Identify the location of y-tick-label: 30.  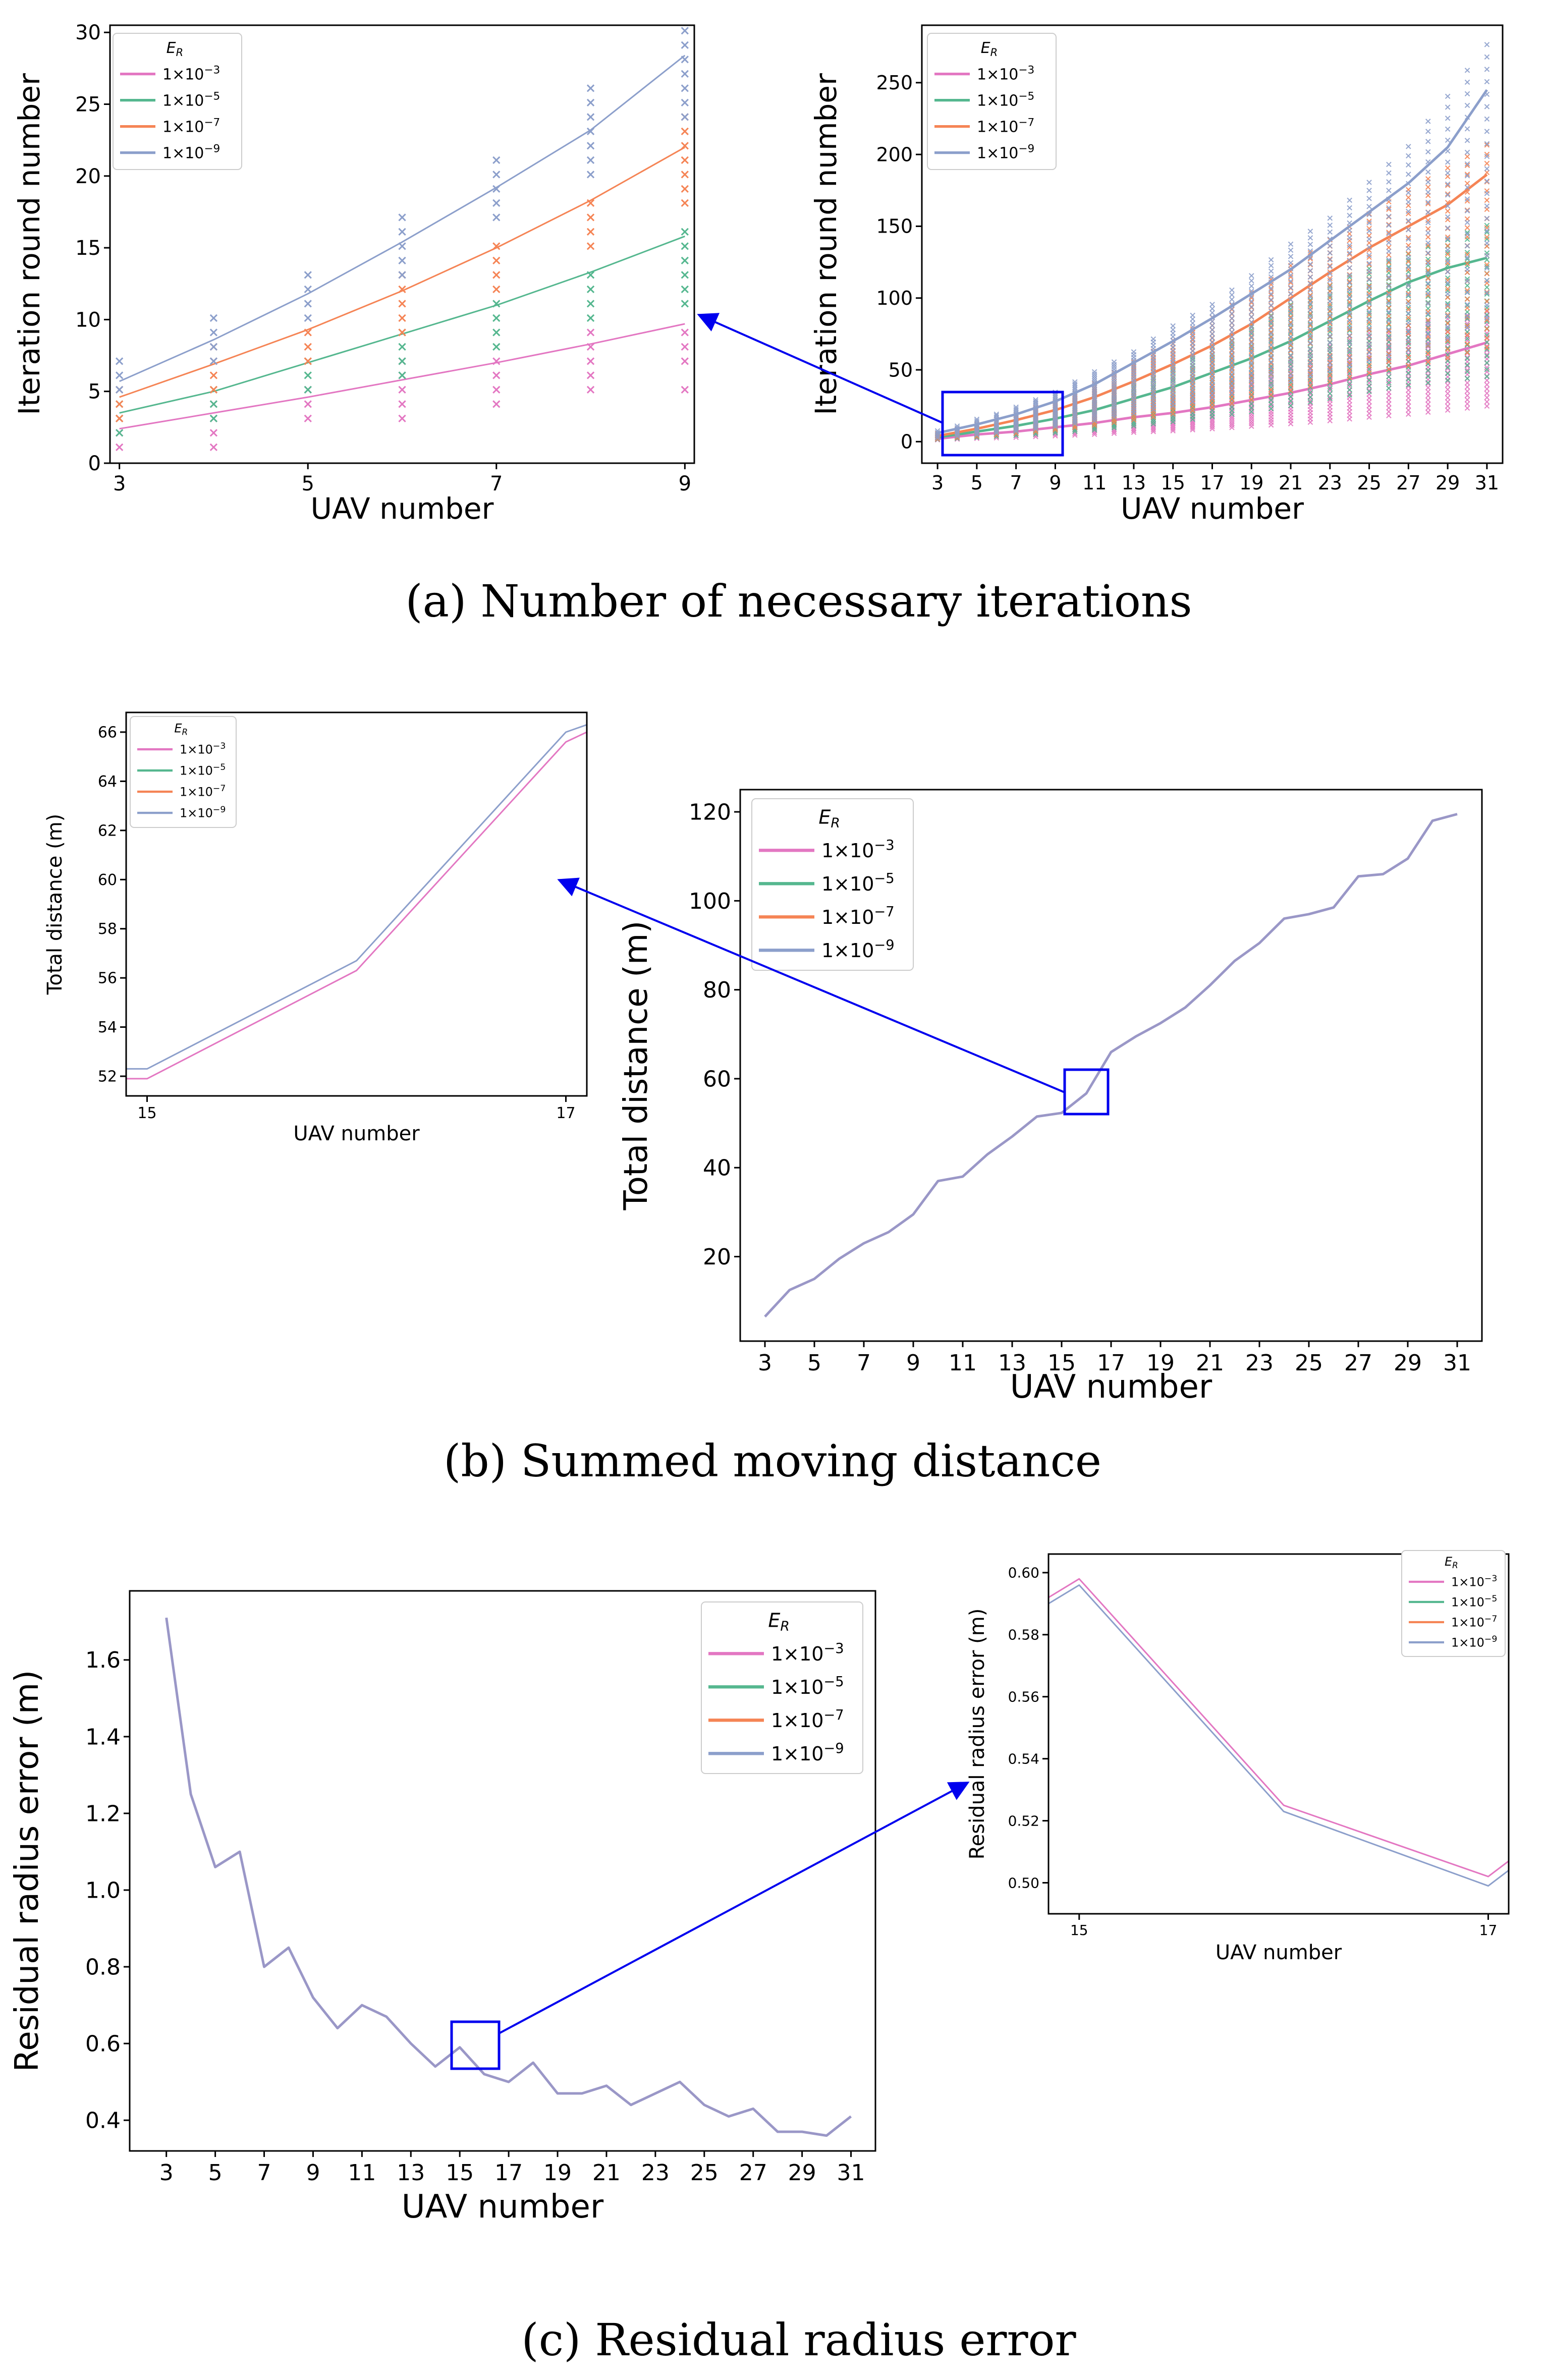
(88, 32).